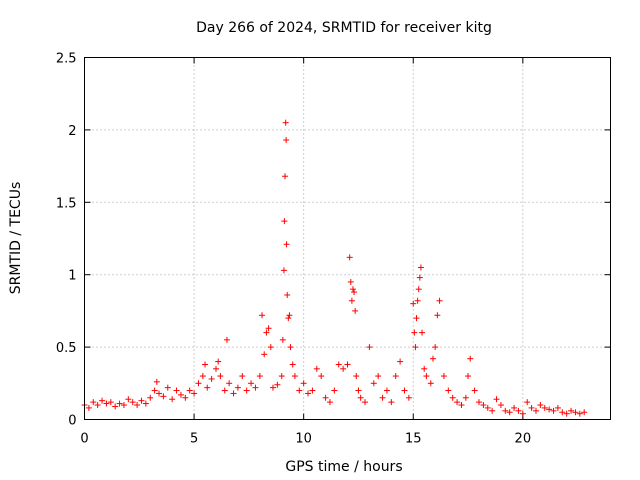 The width and height of the screenshot is (640, 480). What do you see at coordinates (303, 439) in the screenshot?
I see `x-tick-label: 10` at bounding box center [303, 439].